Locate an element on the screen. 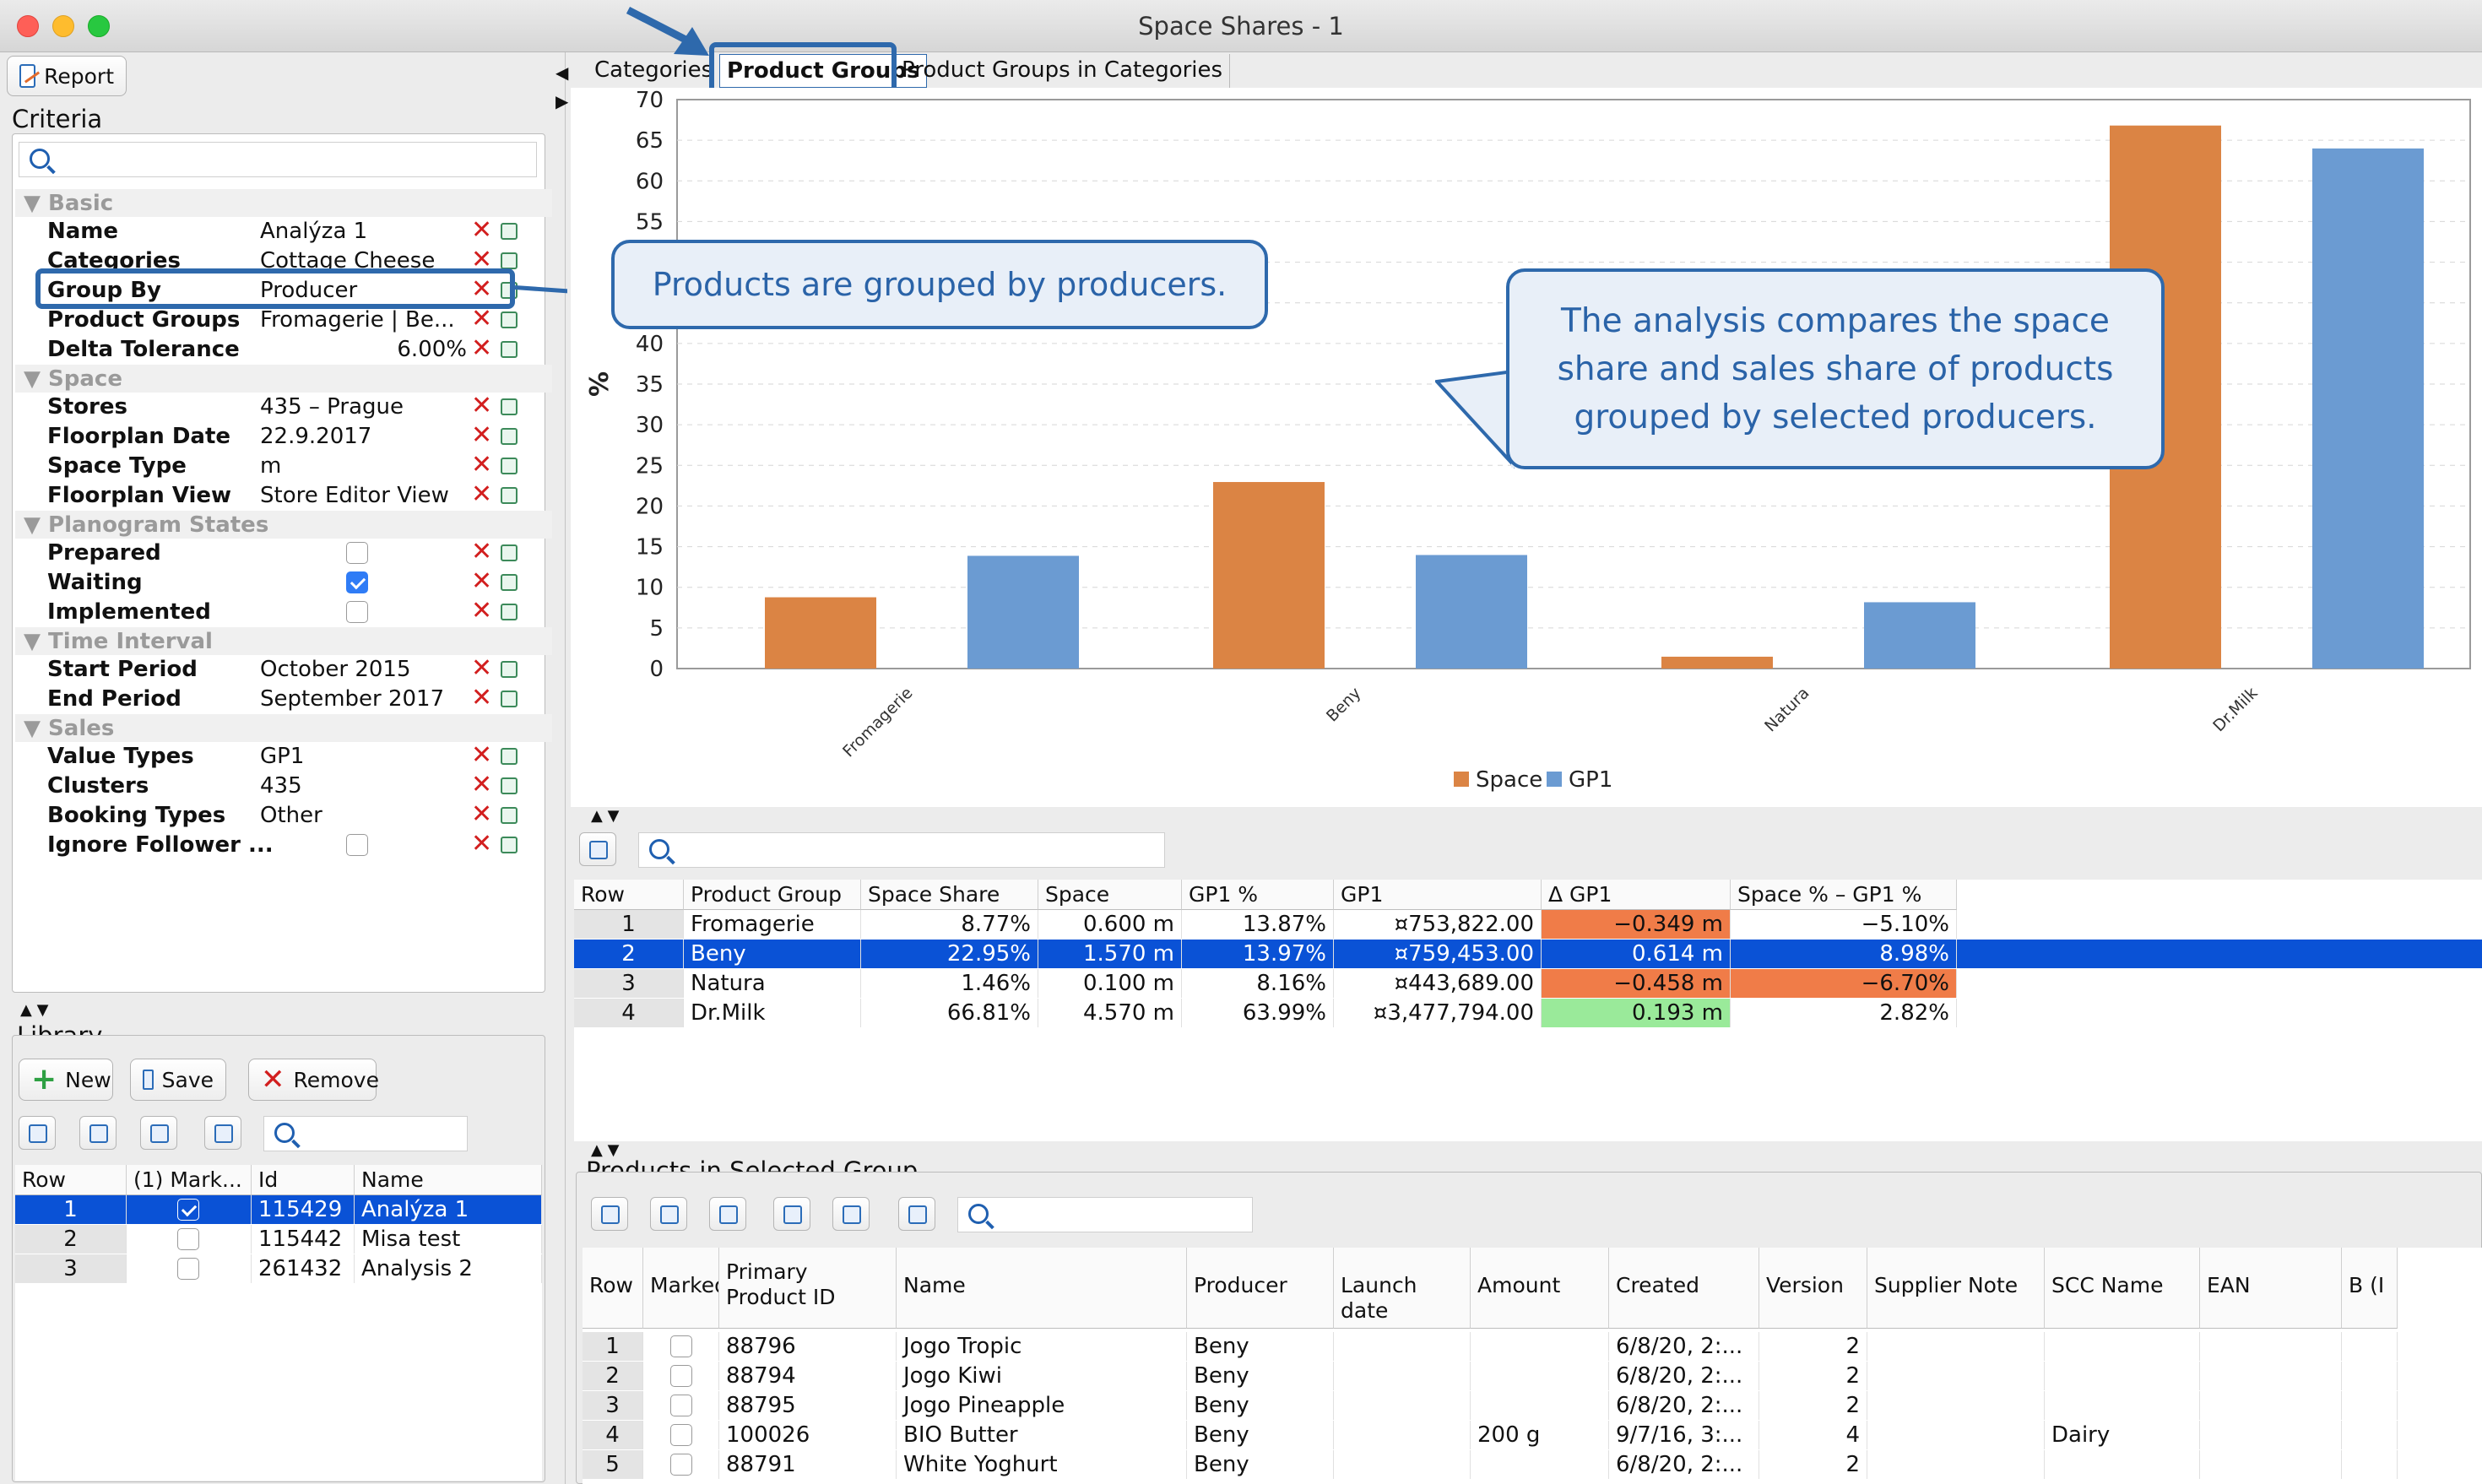 The height and width of the screenshot is (1484, 2482). library-row-id: 115429 is located at coordinates (303, 1209).